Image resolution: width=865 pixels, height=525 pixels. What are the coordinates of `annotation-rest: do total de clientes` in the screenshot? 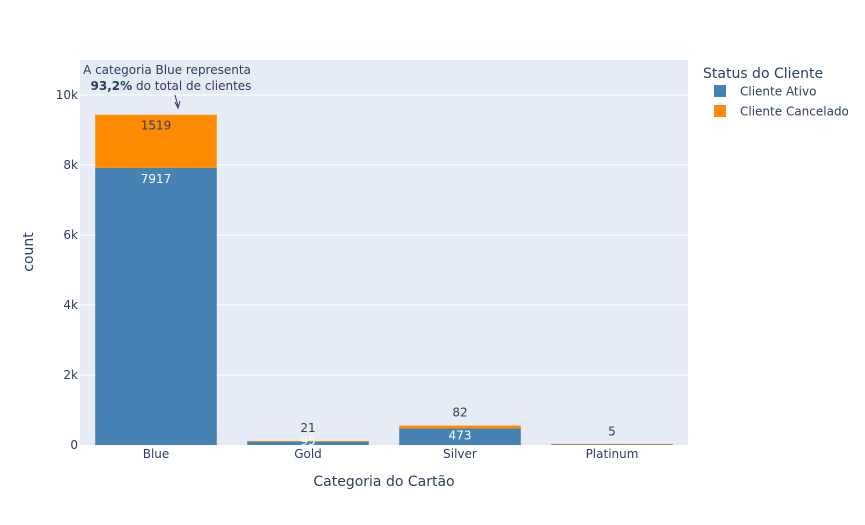 It's located at (191, 86).